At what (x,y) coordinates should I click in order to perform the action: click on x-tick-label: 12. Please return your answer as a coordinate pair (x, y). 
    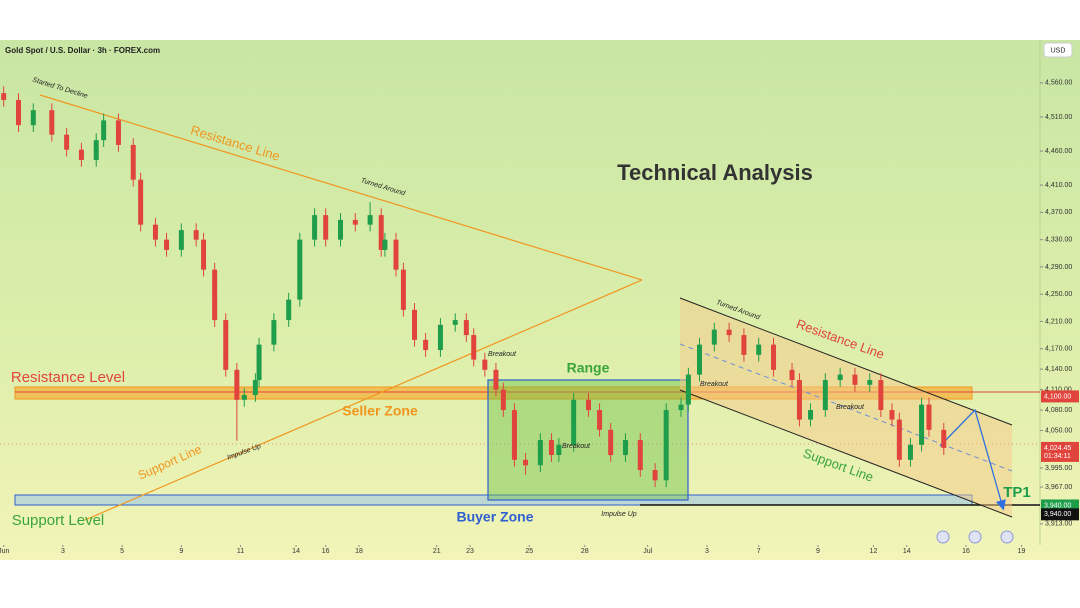
    Looking at the image, I should click on (874, 551).